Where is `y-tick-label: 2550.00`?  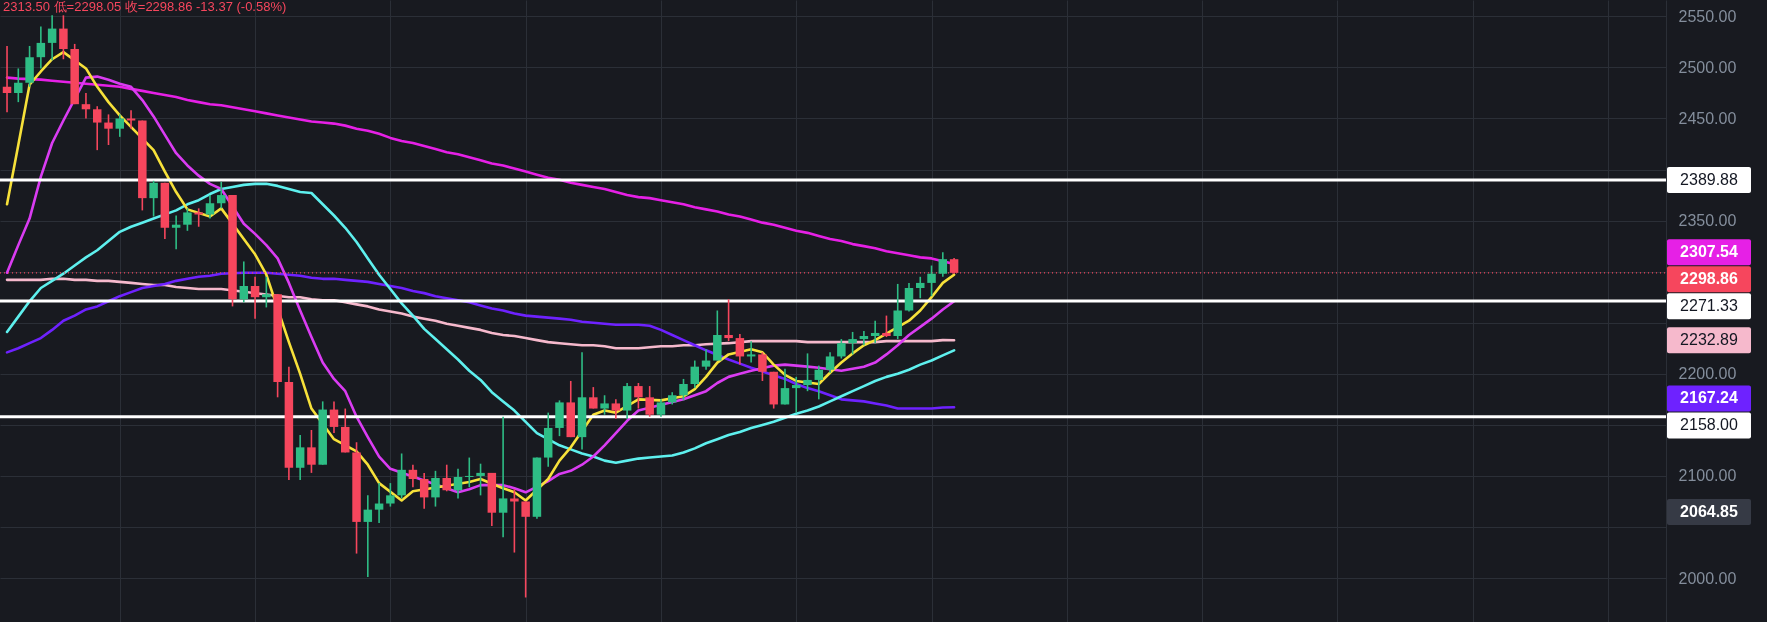 y-tick-label: 2550.00 is located at coordinates (1707, 16).